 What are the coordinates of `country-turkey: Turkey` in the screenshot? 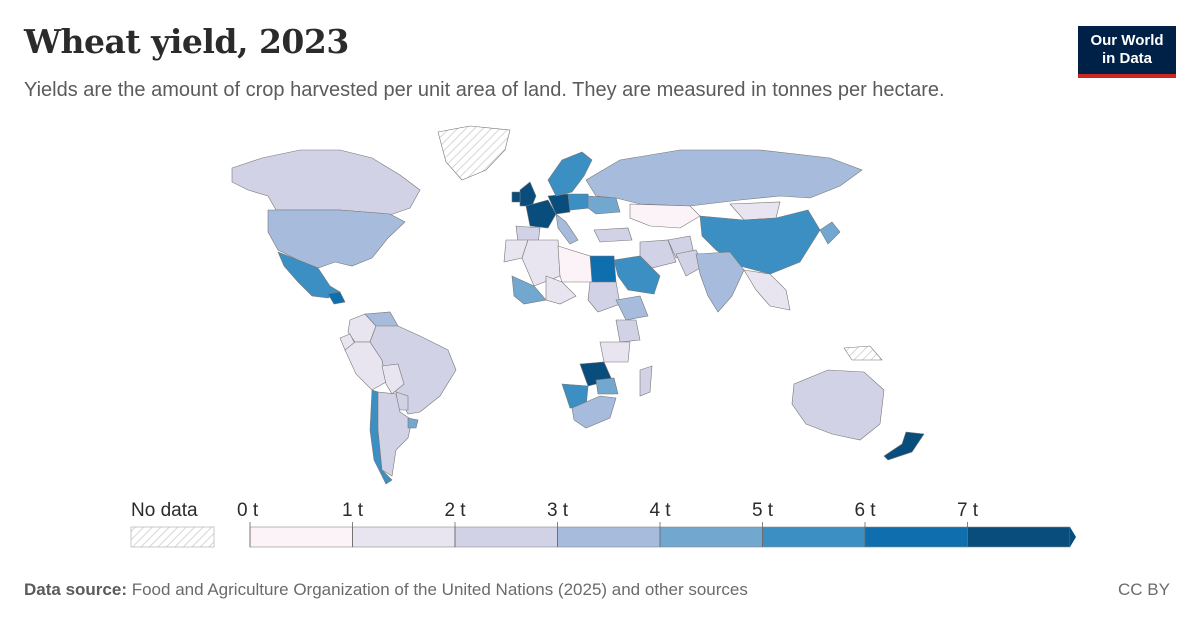 It's located at (613, 235).